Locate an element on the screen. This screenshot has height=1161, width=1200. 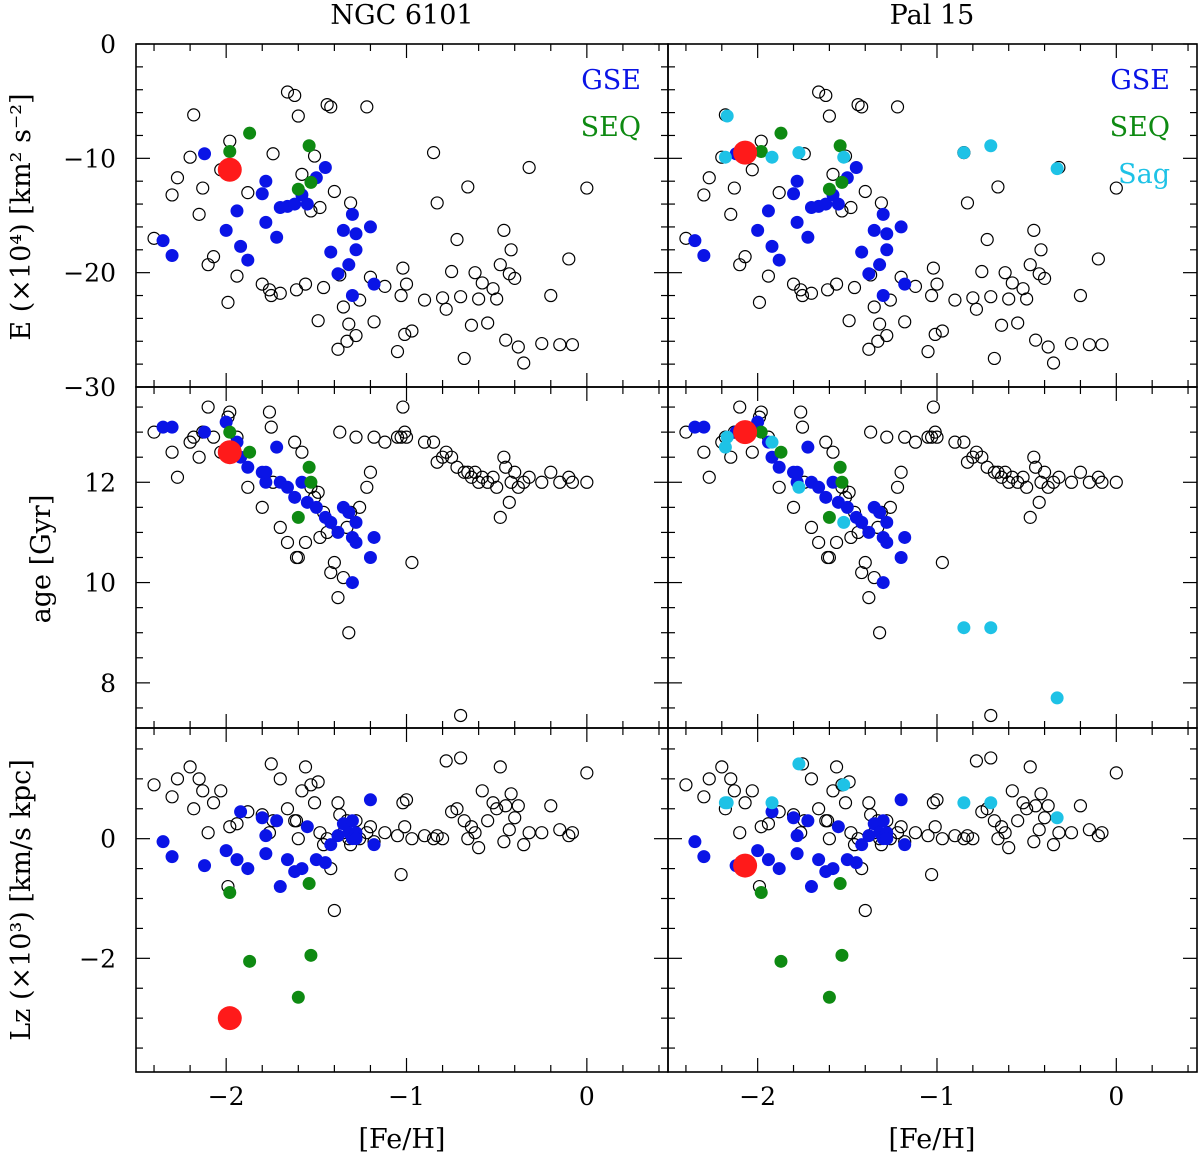
point-target is located at coordinates (229, 1018).